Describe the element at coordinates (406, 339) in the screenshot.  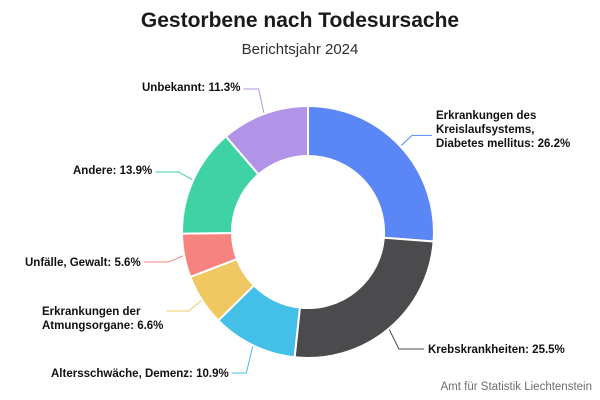
I see `label-connector-krebs` at that location.